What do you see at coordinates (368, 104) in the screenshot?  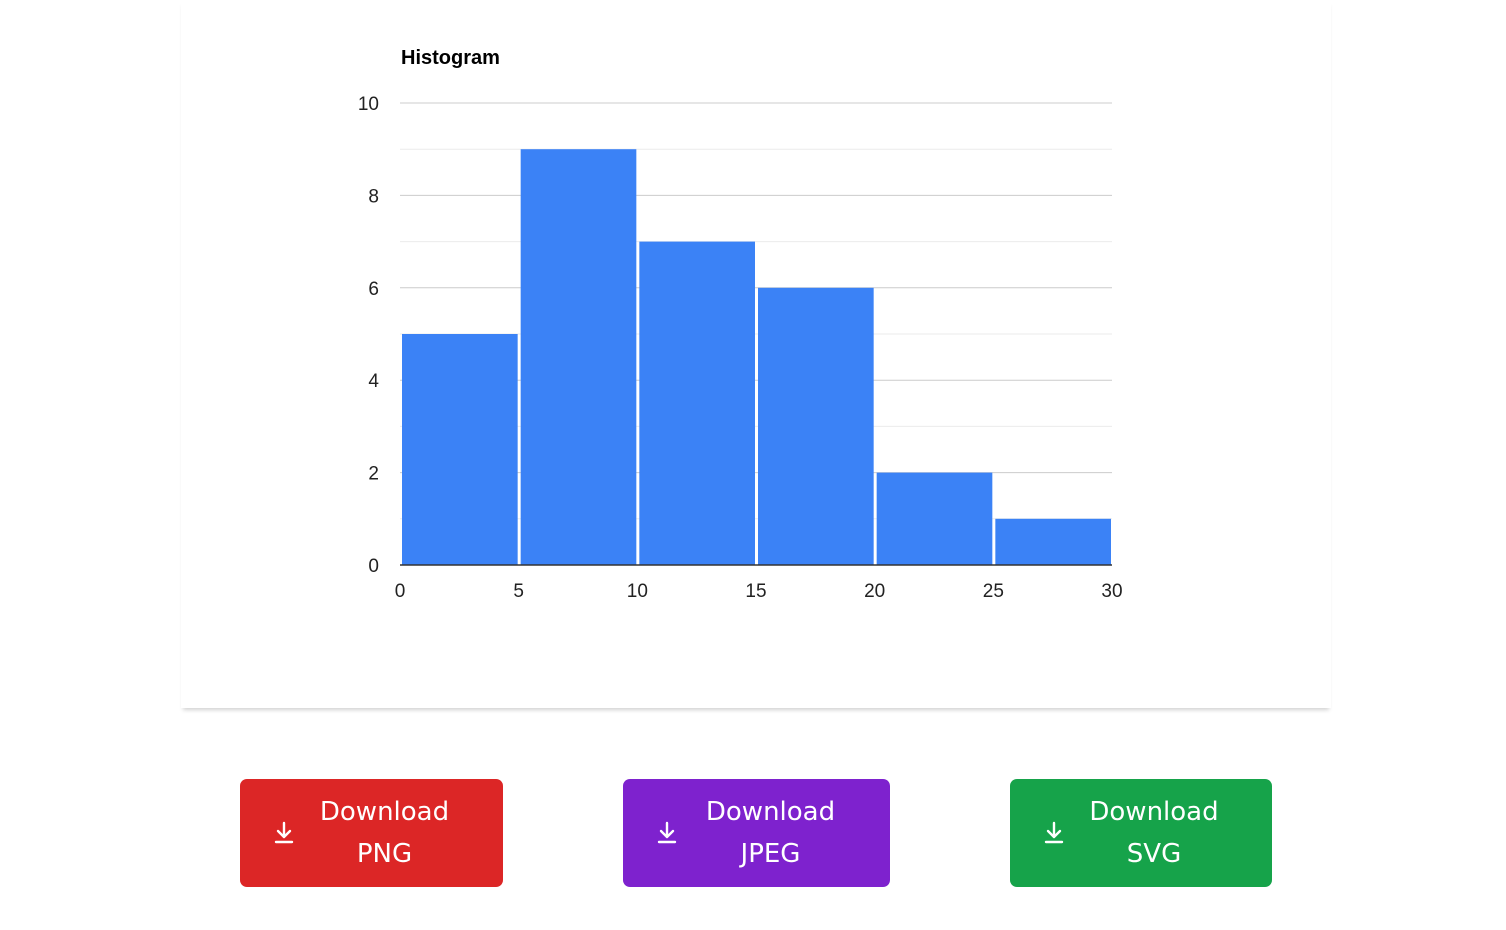 I see `y-tick-label: 10` at bounding box center [368, 104].